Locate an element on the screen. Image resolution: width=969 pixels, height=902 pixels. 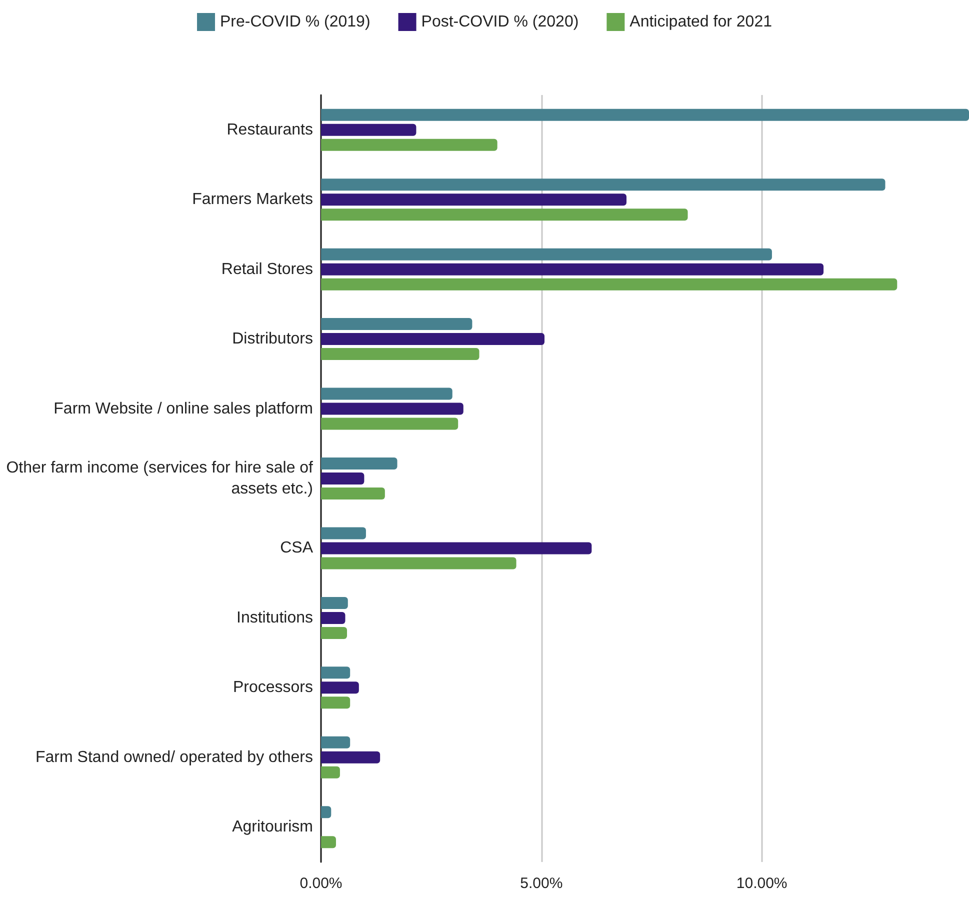
y-tick-label: Processors is located at coordinates (272, 687).